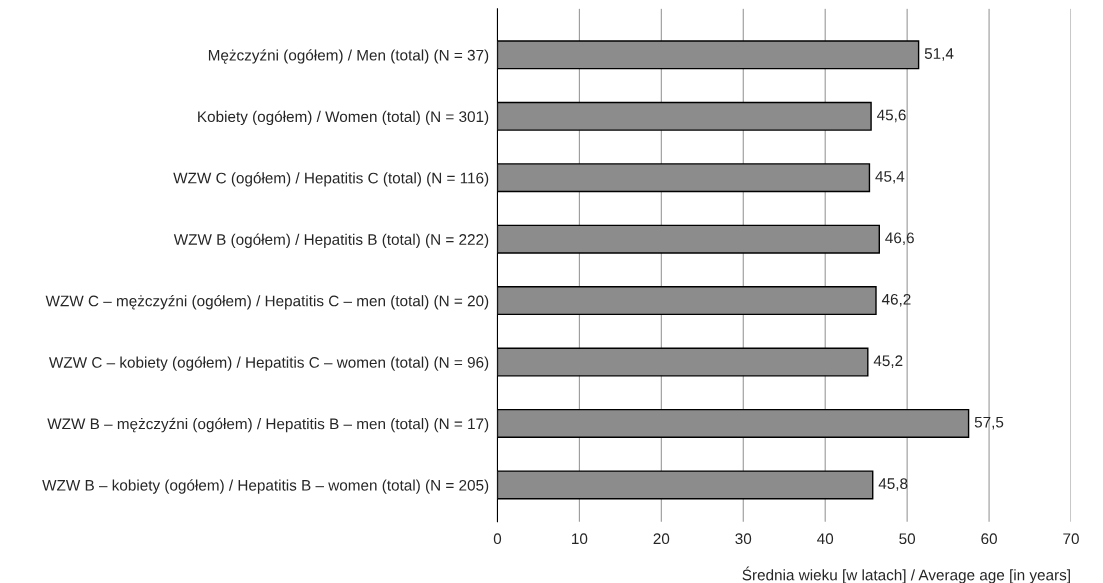  What do you see at coordinates (890, 177) in the screenshot?
I see `data-label: 45,4` at bounding box center [890, 177].